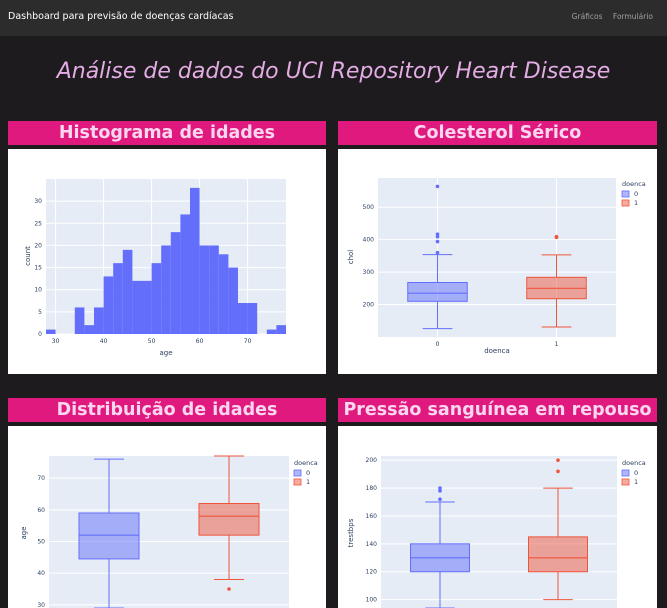 The height and width of the screenshot is (608, 667). I want to click on histogram-chart: 0 5 10 15 20 25 30 30 40 50 60 70 age count, so click(155, 268).